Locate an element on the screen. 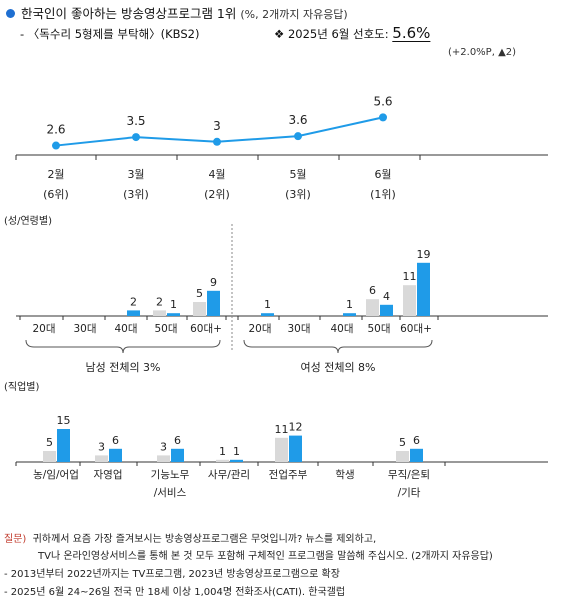 Image resolution: width=562 pixels, height=601 pixels. month-label: 6월 is located at coordinates (382, 174).